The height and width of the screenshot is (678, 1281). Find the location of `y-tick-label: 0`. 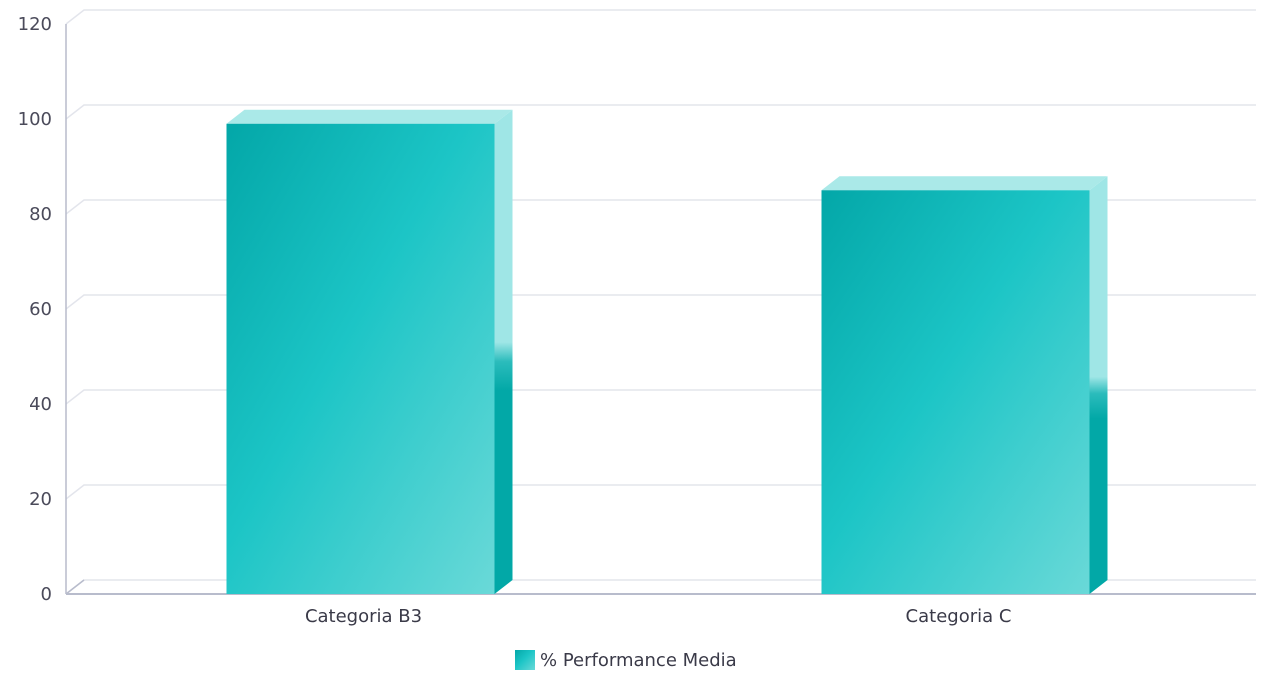

y-tick-label: 0 is located at coordinates (46, 594).